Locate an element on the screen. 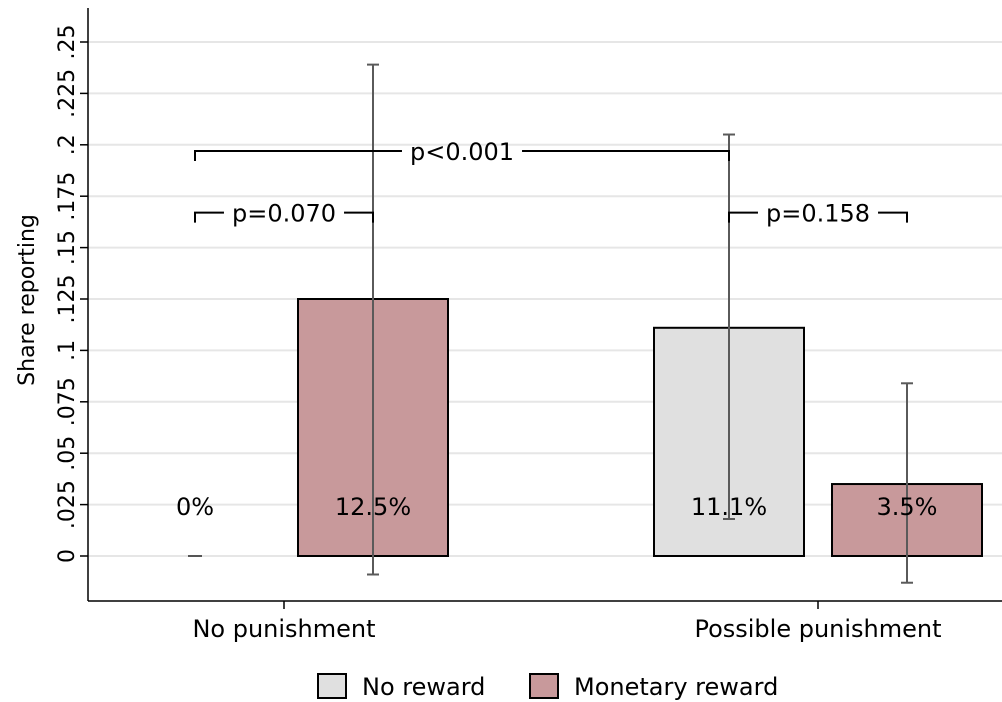  legend-item-1: Monetary reward is located at coordinates (653, 687).